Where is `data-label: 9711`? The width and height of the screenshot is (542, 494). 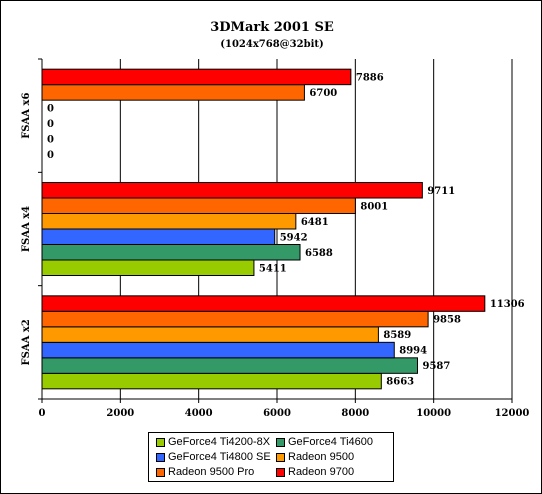 data-label: 9711 is located at coordinates (441, 191).